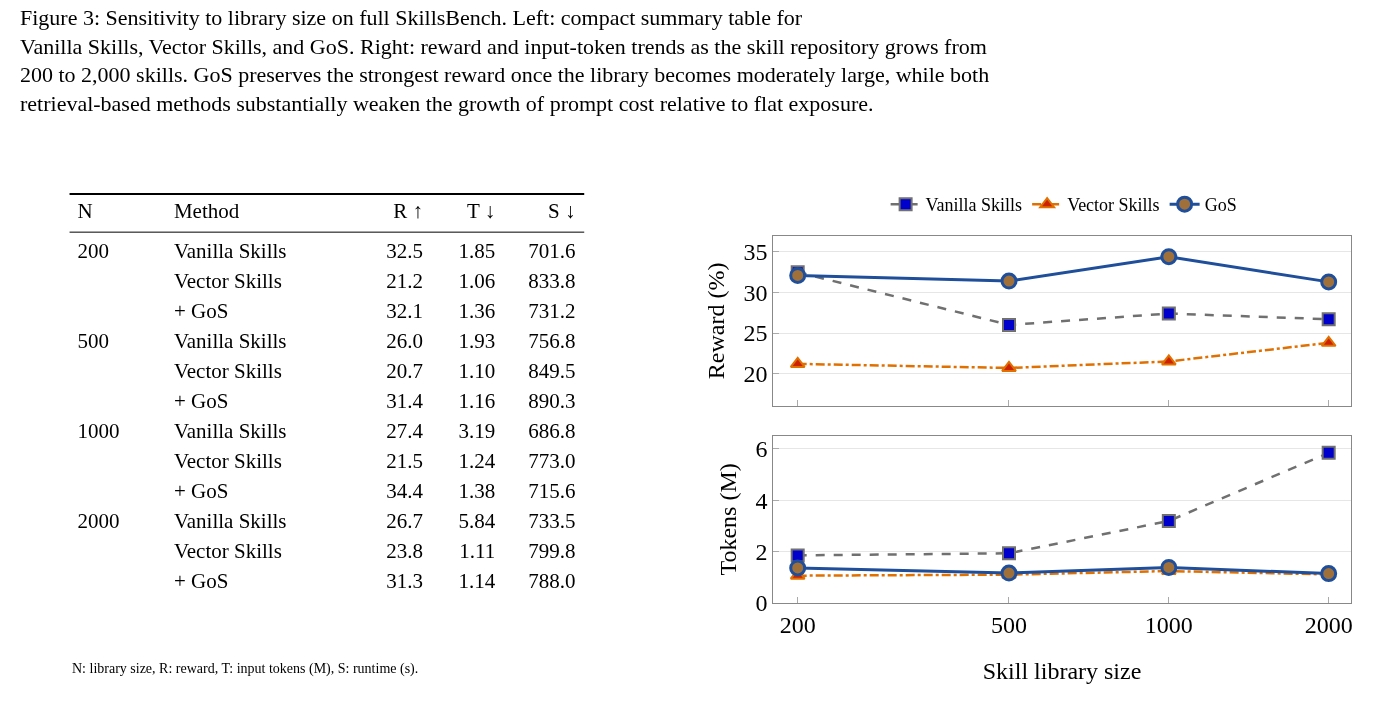 Image resolution: width=1393 pixels, height=706 pixels. What do you see at coordinates (1328, 624) in the screenshot?
I see `x-tick-label: 2000` at bounding box center [1328, 624].